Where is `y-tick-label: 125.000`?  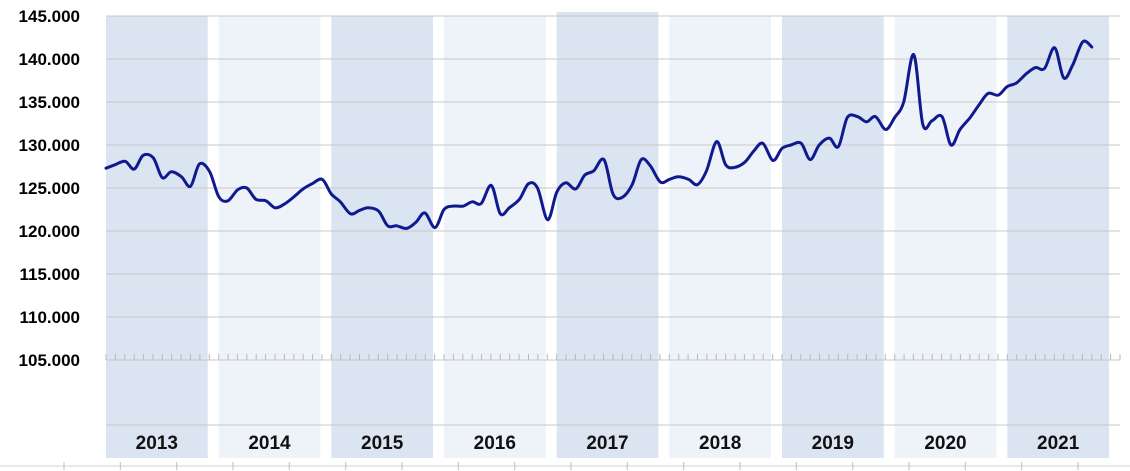 y-tick-label: 125.000 is located at coordinates (49, 188).